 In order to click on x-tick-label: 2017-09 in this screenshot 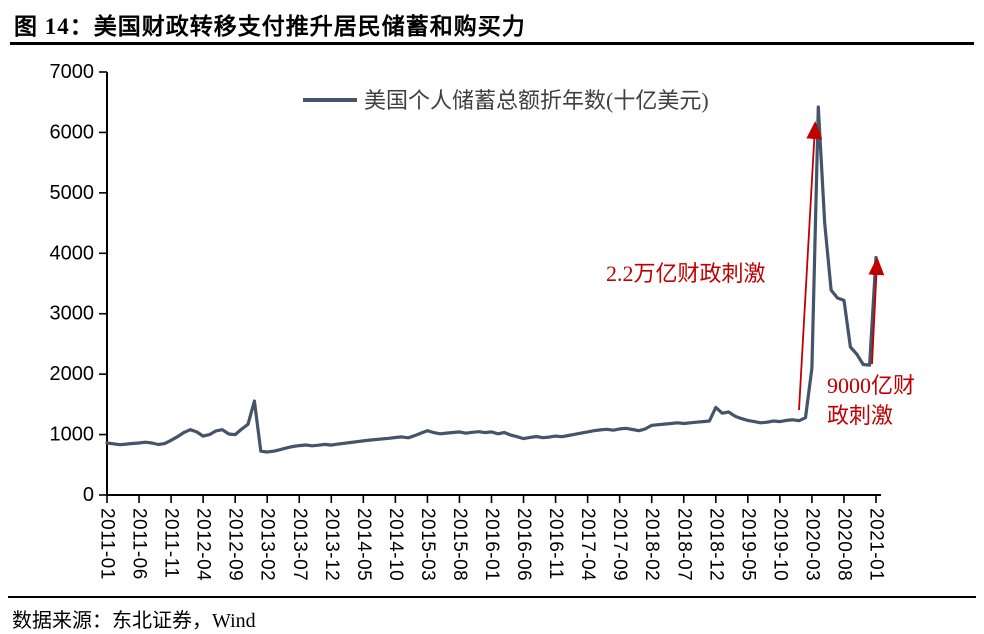, I will do `click(619, 544)`.